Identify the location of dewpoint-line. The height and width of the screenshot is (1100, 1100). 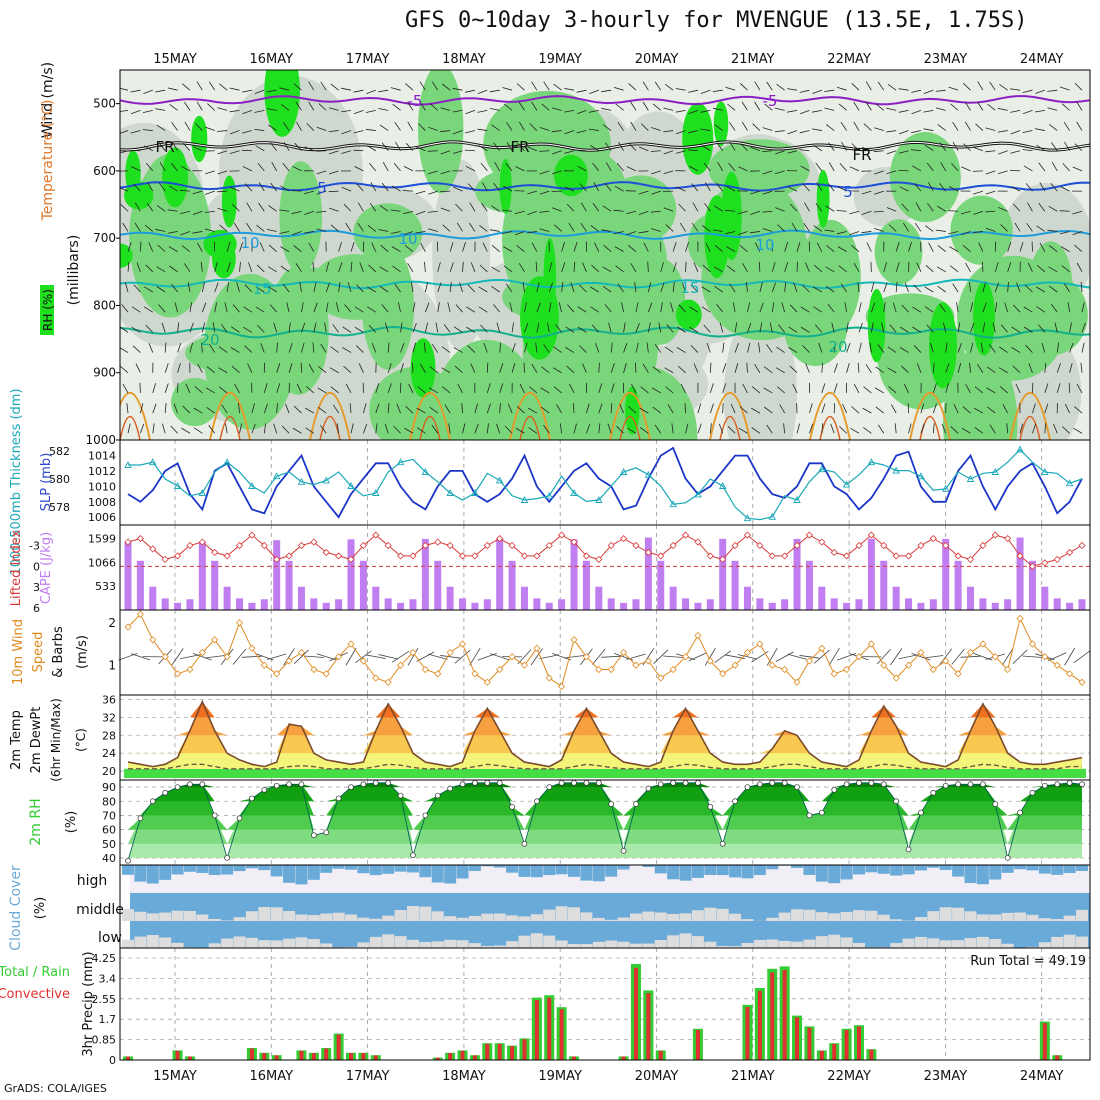
(605, 766).